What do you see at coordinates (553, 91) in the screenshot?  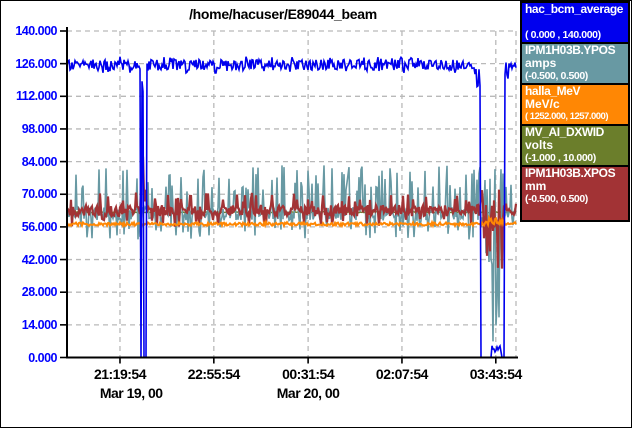 I see `legend-channel-name: halla_MeV` at bounding box center [553, 91].